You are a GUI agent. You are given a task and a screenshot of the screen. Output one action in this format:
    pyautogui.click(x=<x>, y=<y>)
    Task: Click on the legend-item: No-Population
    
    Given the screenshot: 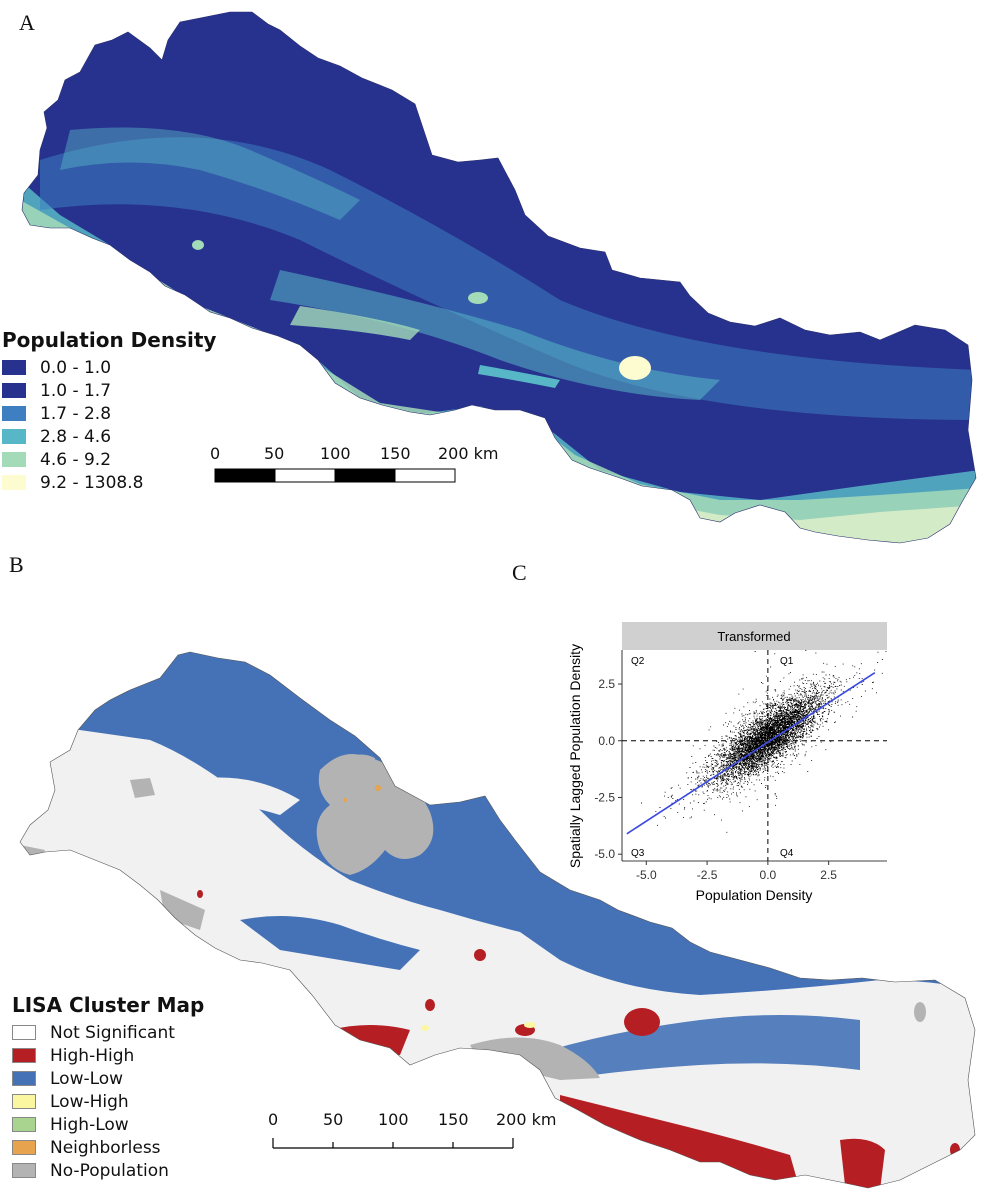 What is the action you would take?
    pyautogui.click(x=108, y=1170)
    